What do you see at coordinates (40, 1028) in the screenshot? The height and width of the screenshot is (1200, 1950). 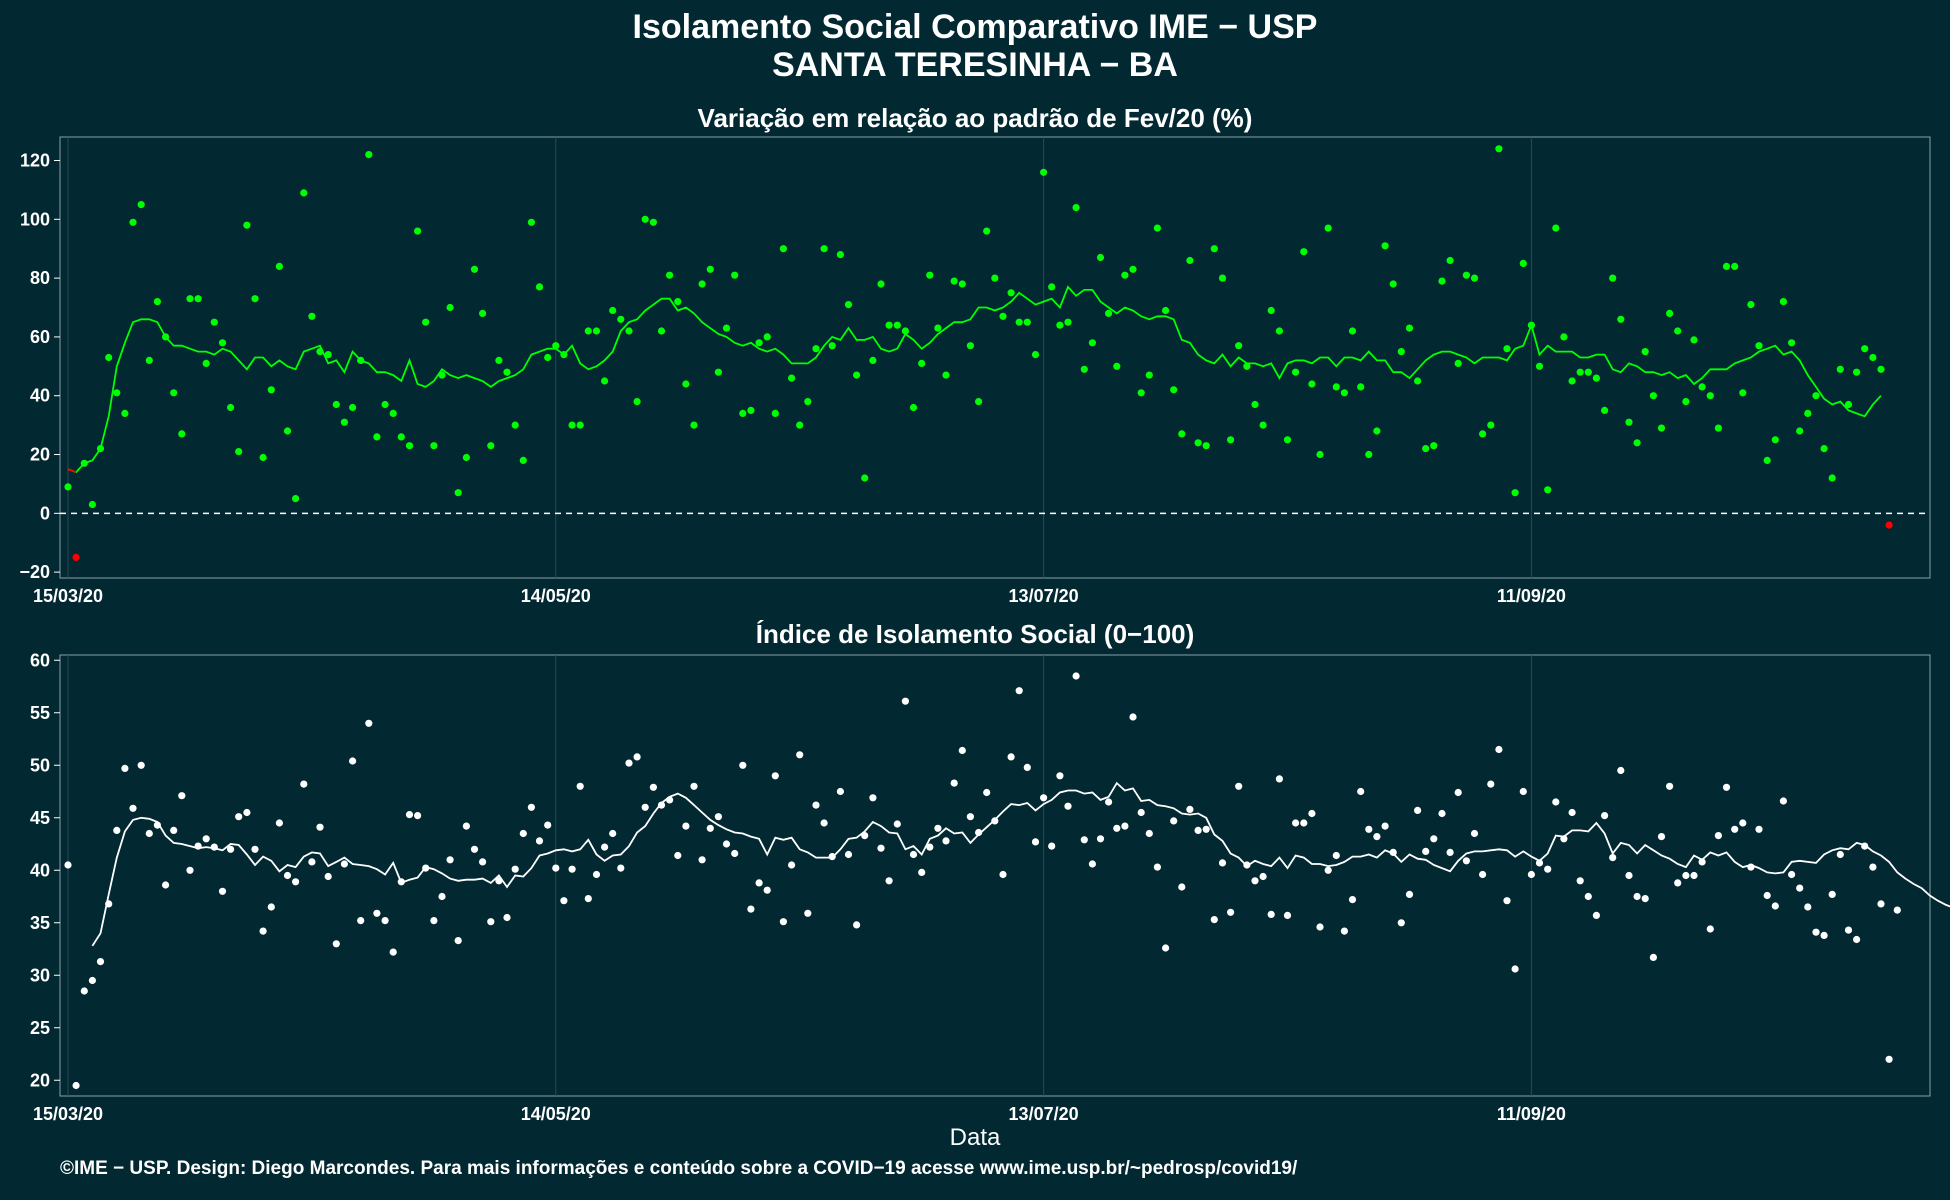 I see `bottom-y-tick-label: 25` at bounding box center [40, 1028].